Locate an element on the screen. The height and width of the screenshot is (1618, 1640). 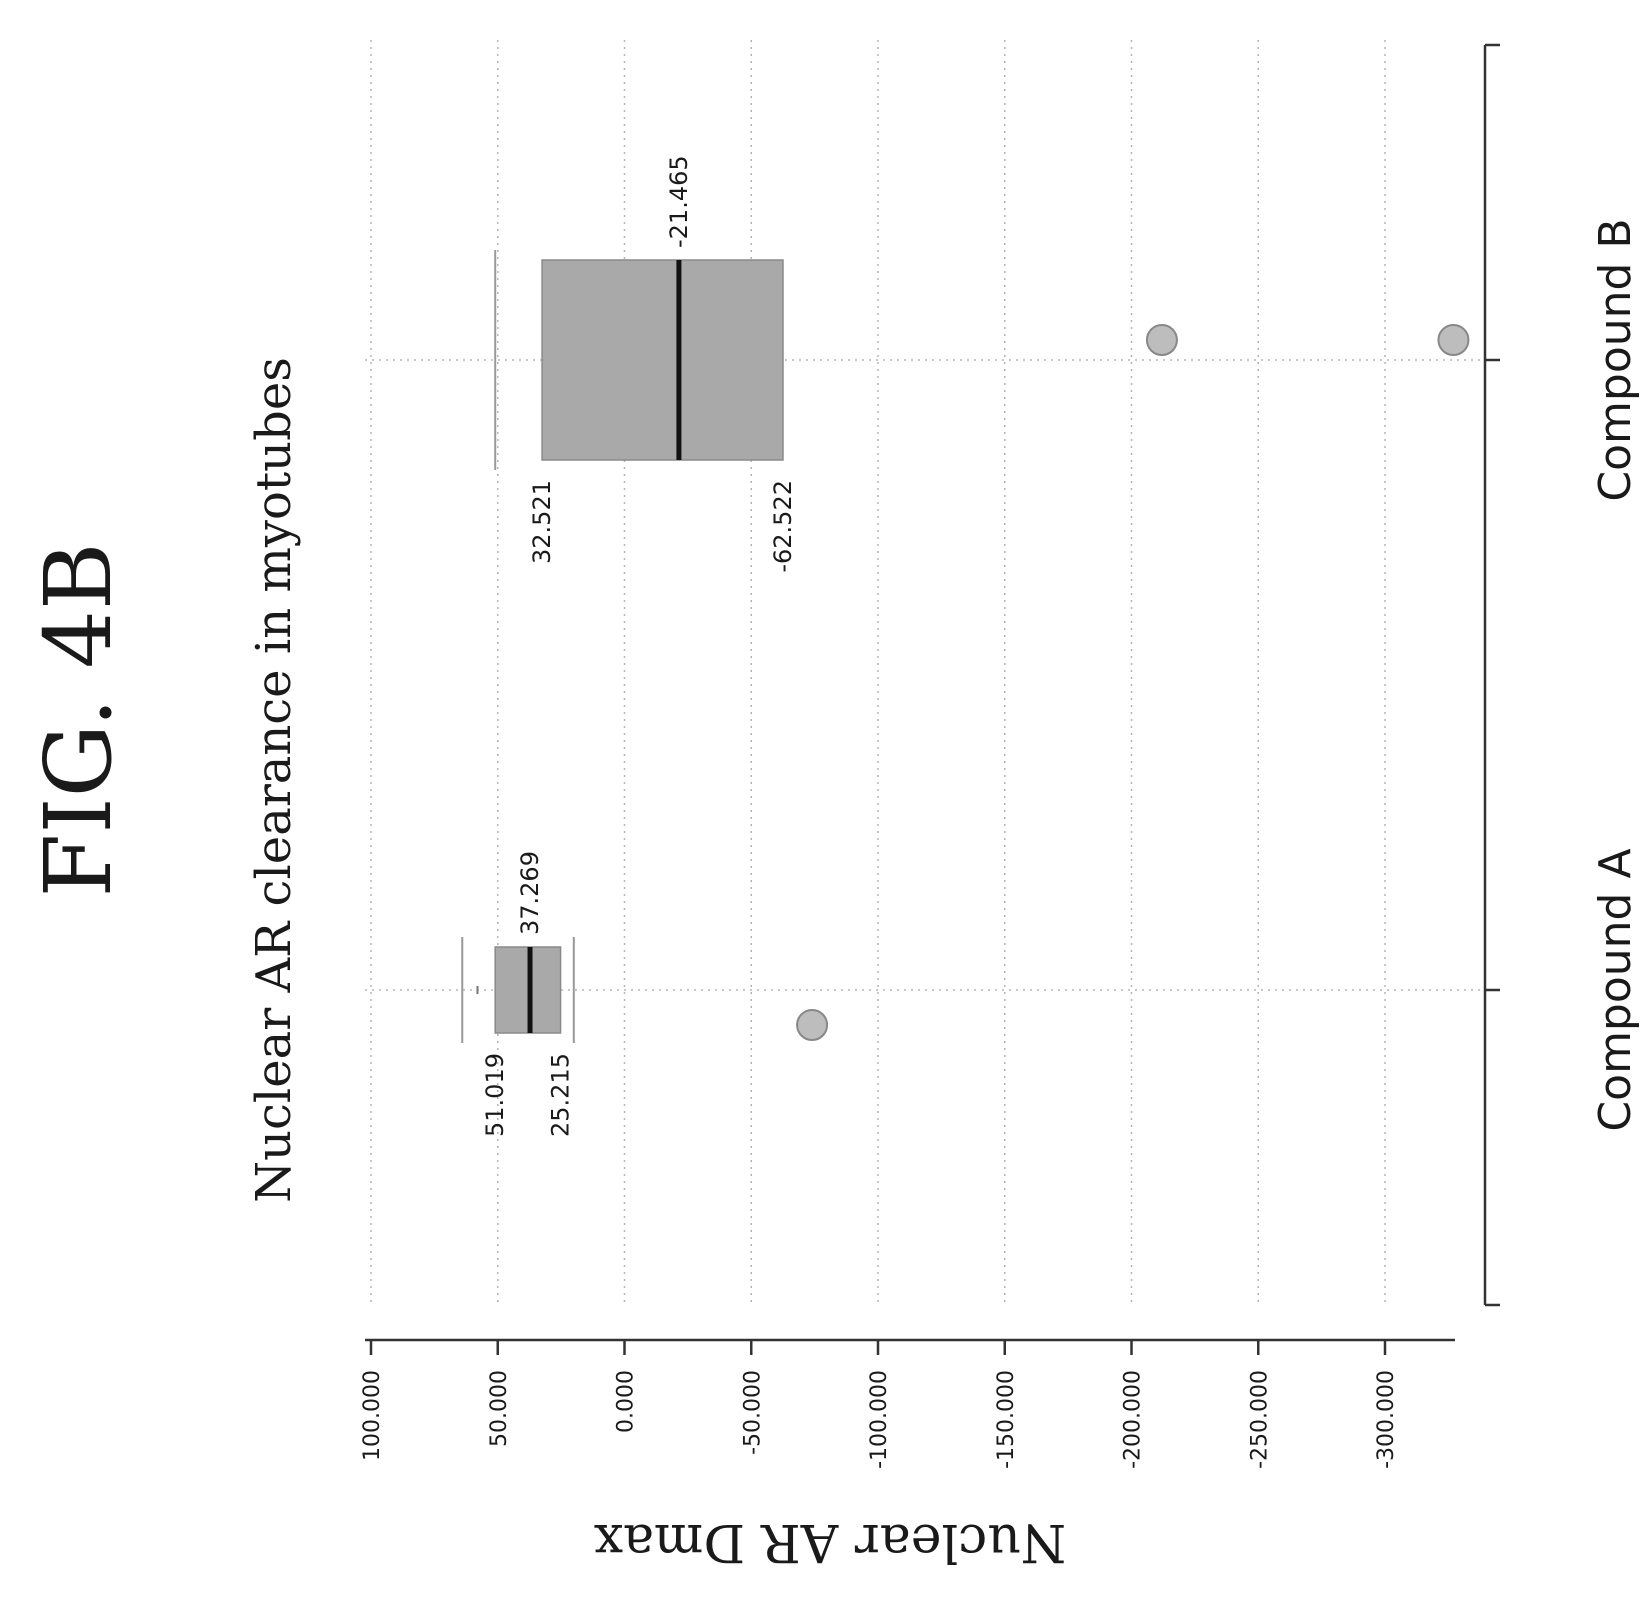
x-tick-label: Compound B is located at coordinates (1615, 359).